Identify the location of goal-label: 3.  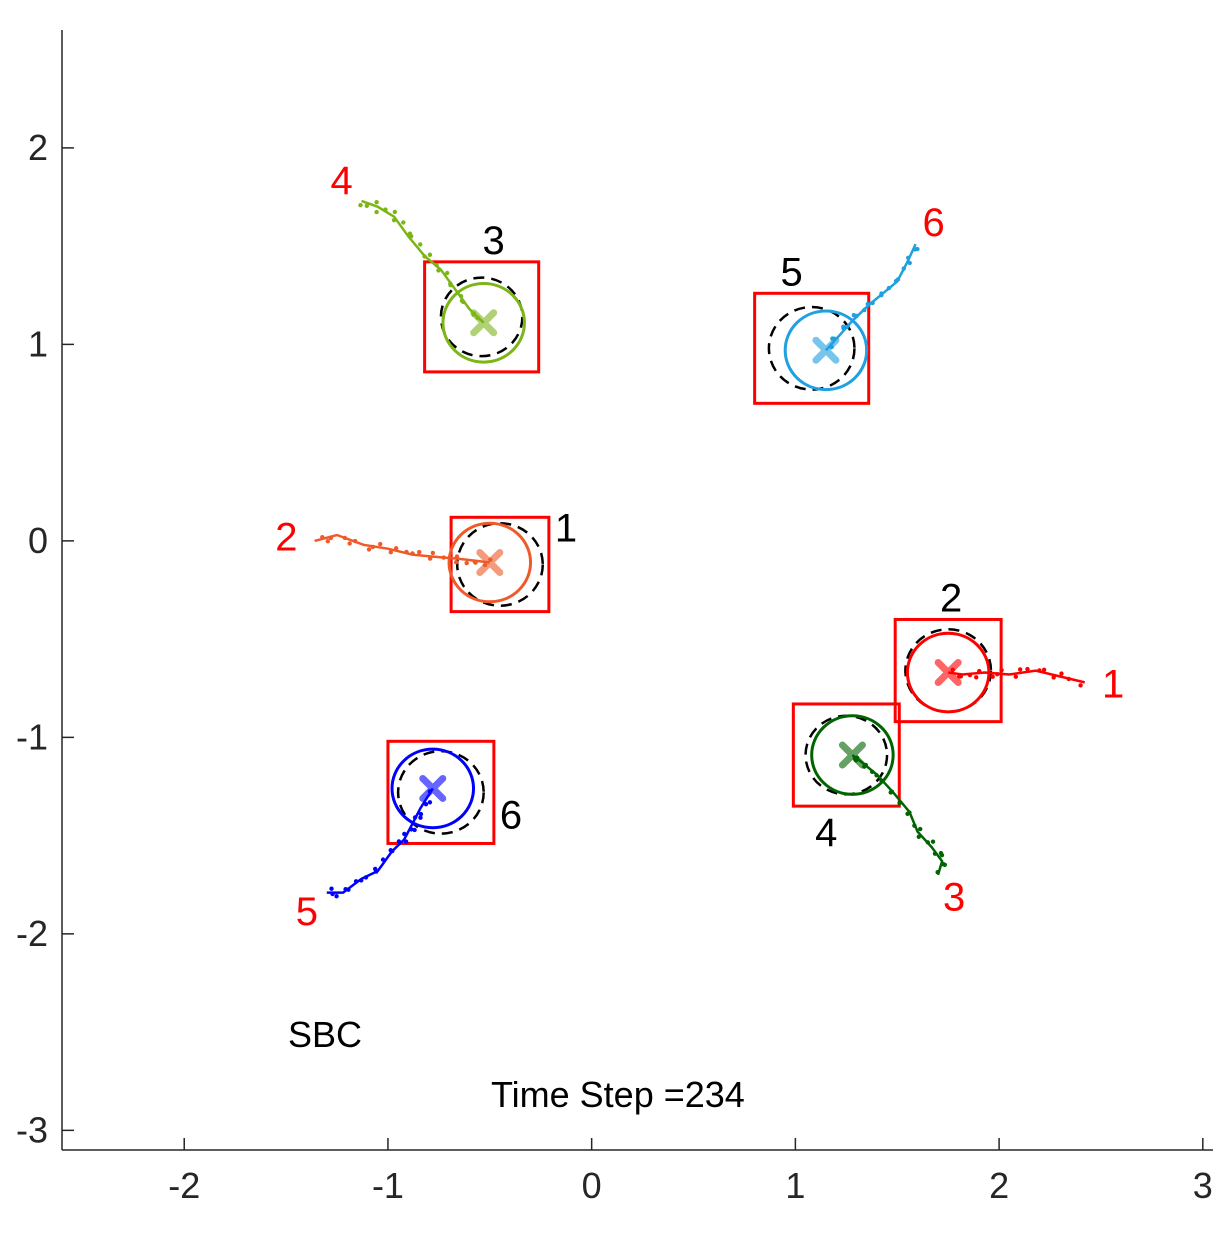
(494, 241).